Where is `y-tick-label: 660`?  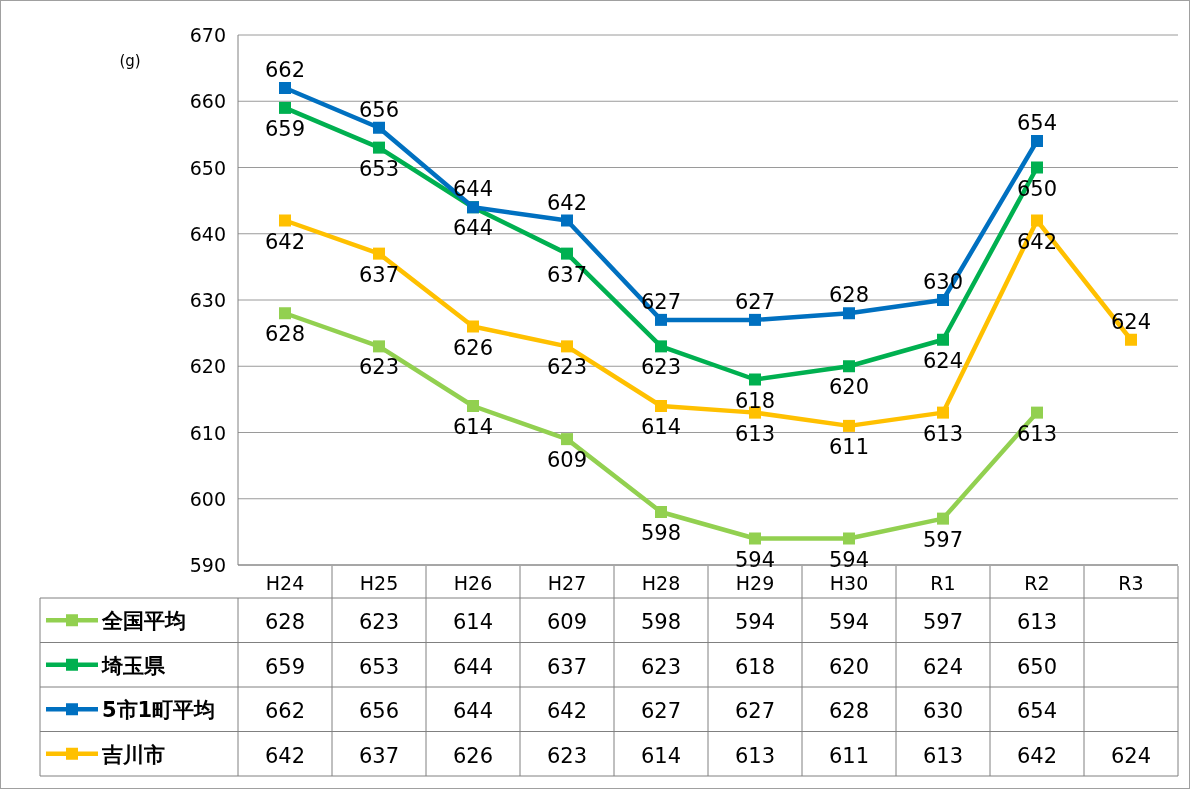 y-tick-label: 660 is located at coordinates (207, 101).